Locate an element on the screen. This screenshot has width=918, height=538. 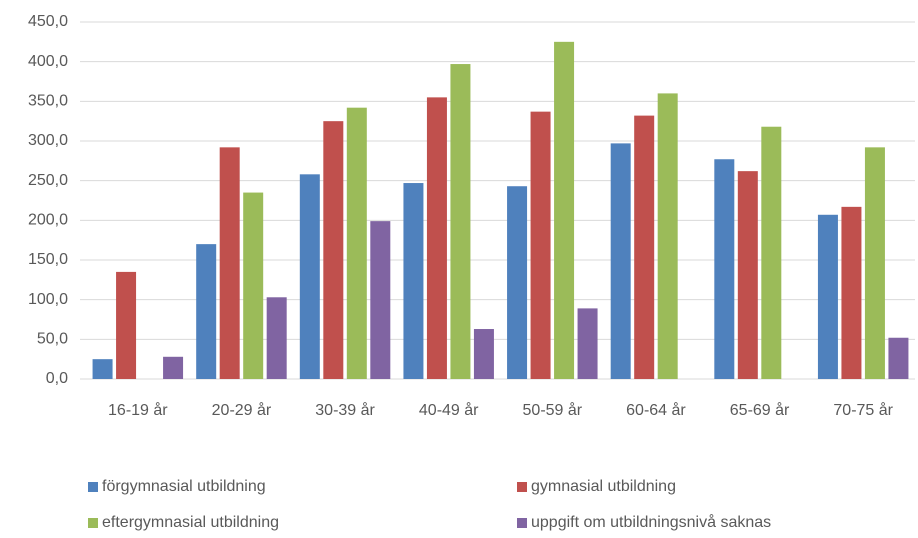
x-tick-label: 70-75 år is located at coordinates (863, 410).